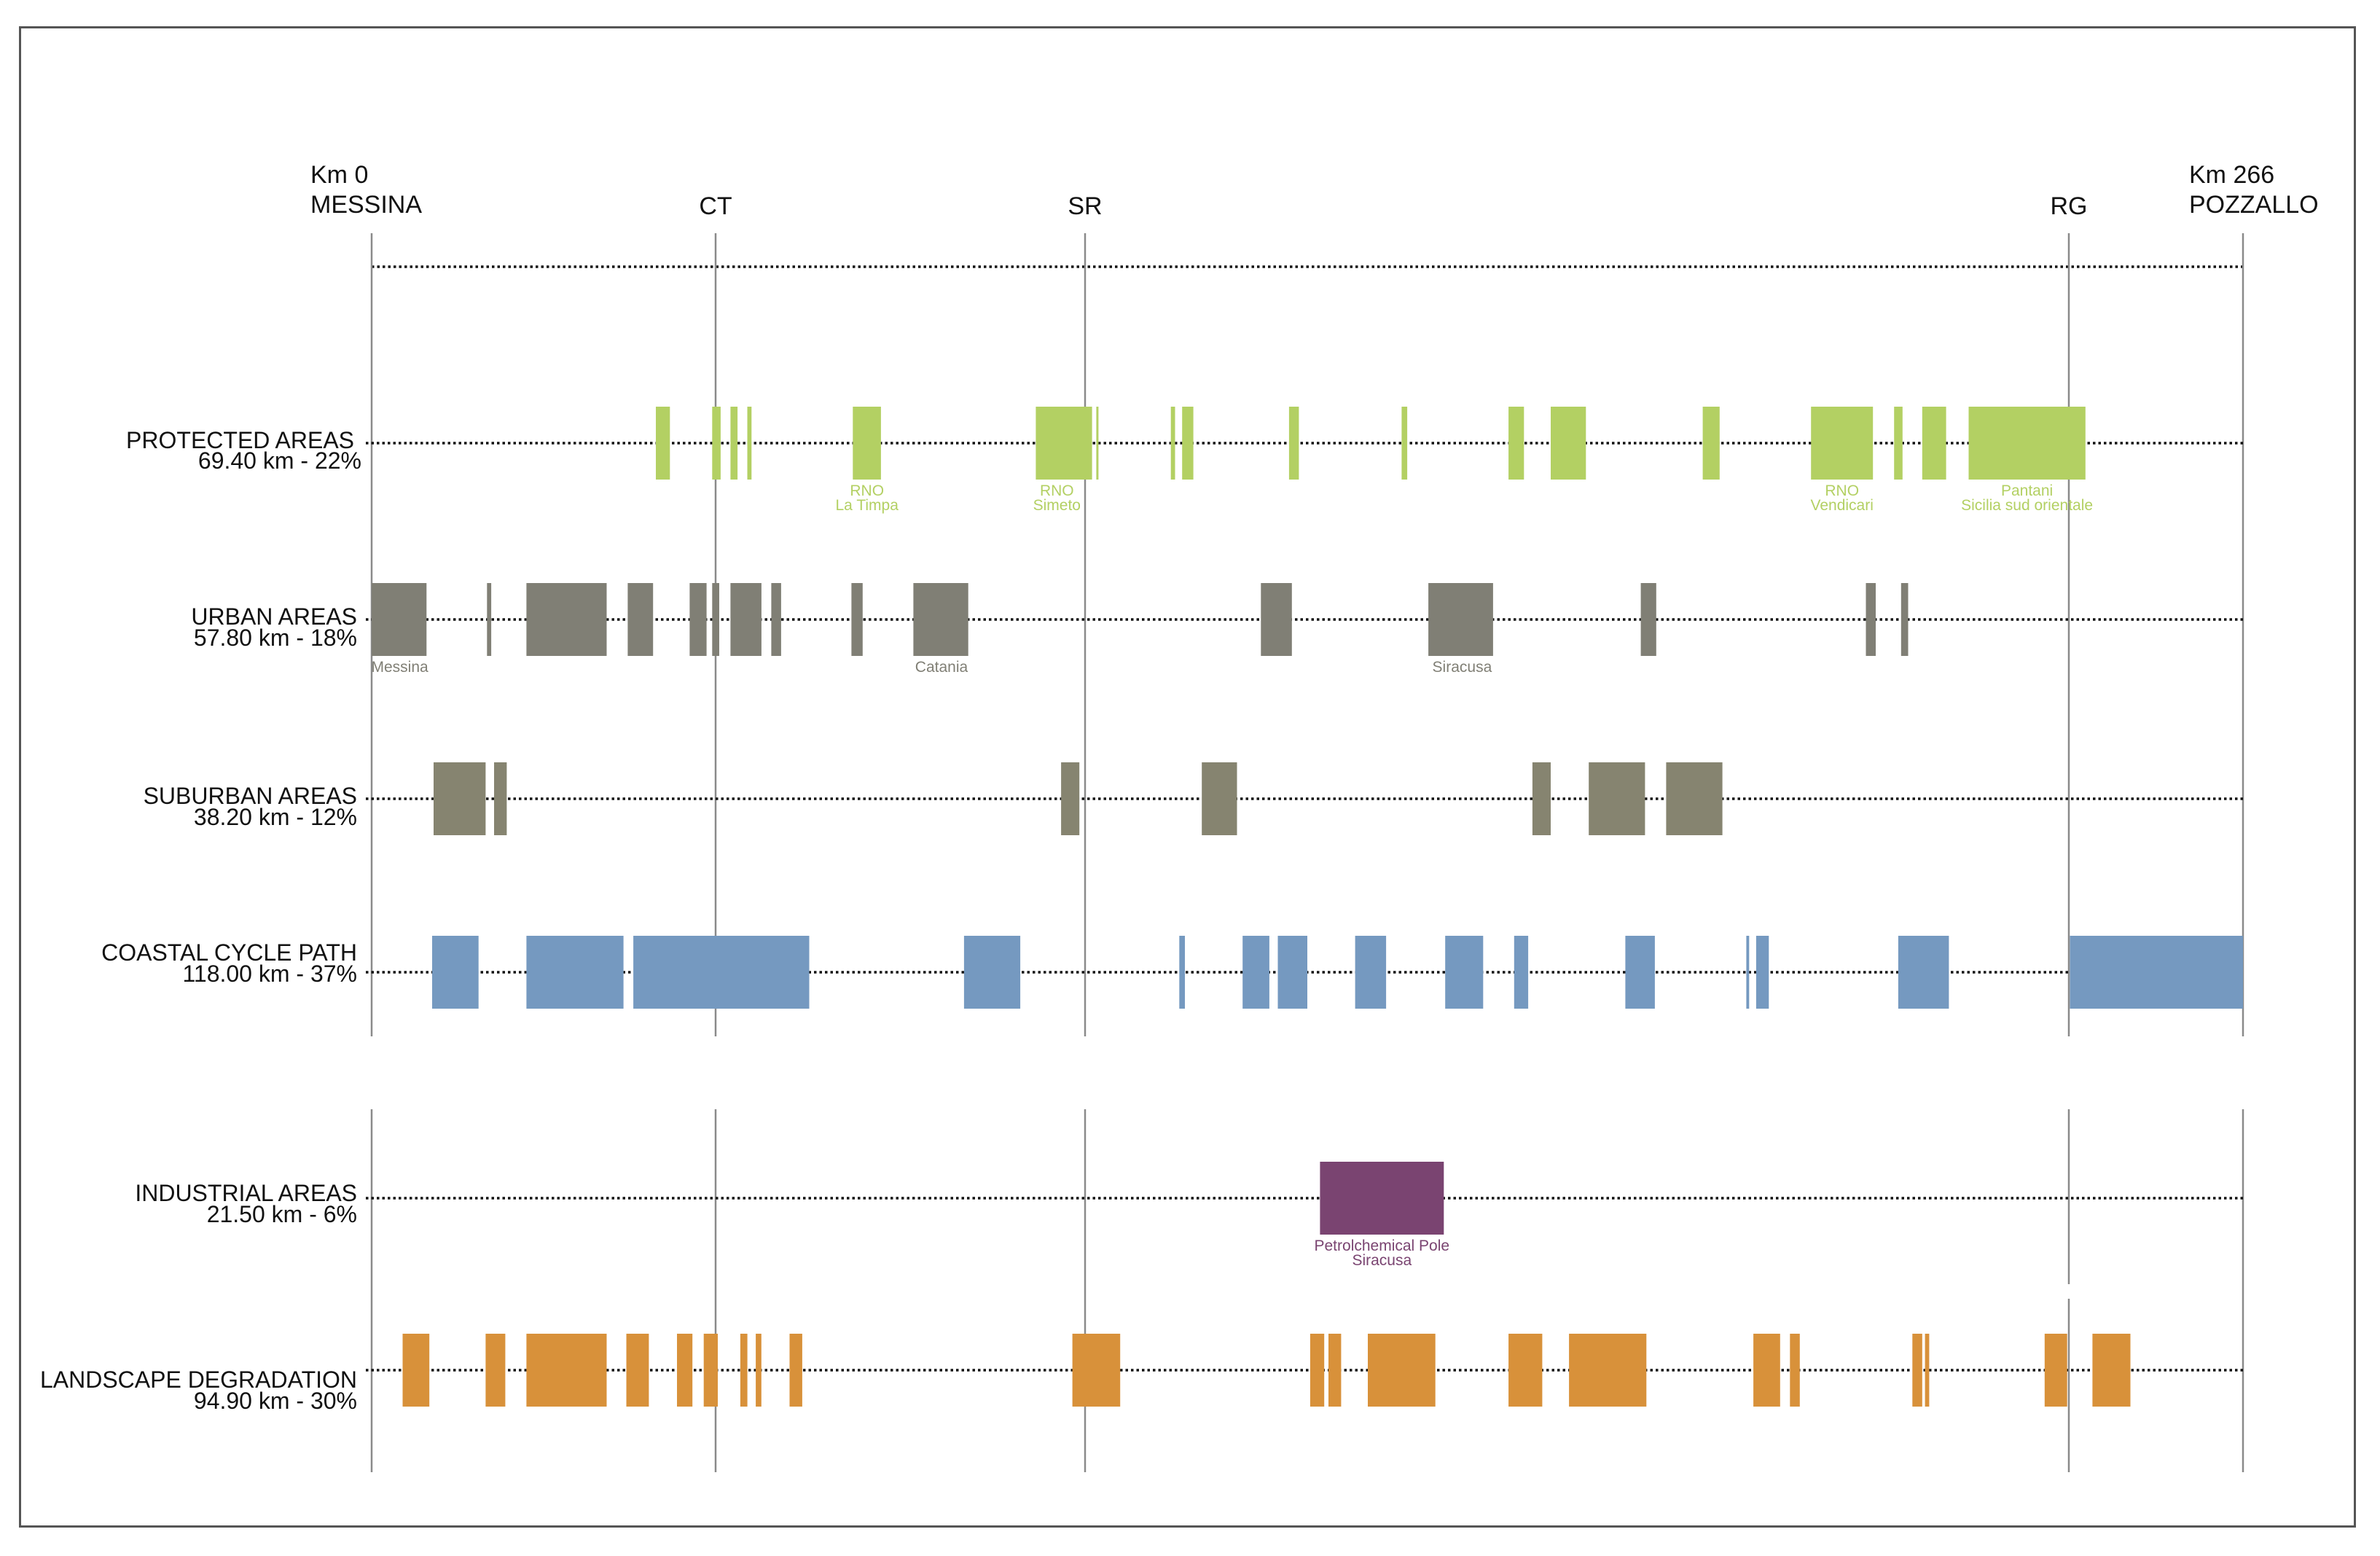  What do you see at coordinates (1304, 798) in the screenshot?
I see `suburban-row` at bounding box center [1304, 798].